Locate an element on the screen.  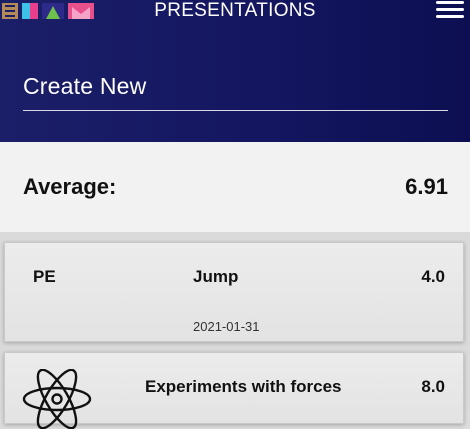
presentation-title: Jump is located at coordinates (216, 276).